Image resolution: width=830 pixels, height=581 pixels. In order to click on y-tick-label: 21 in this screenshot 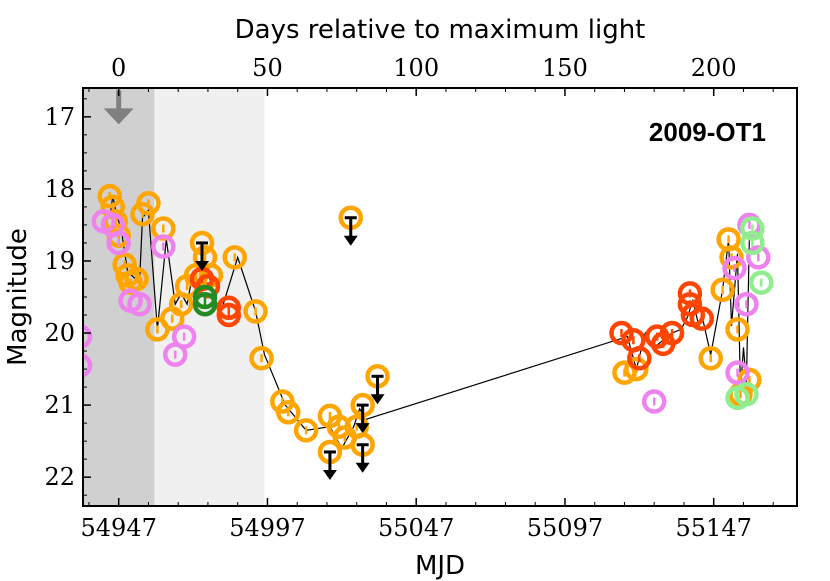, I will do `click(59, 405)`.